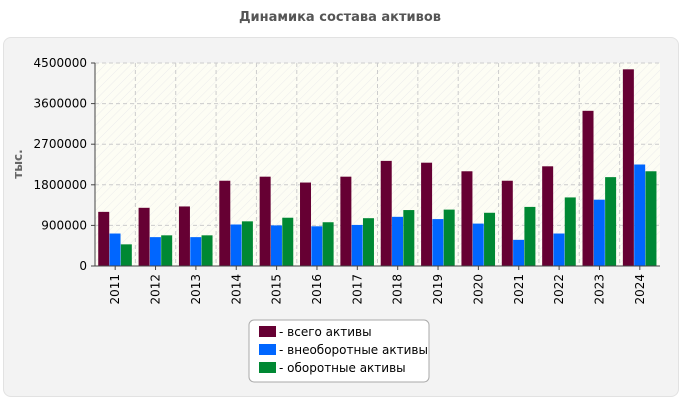 Image resolution: width=680 pixels, height=400 pixels. Describe the element at coordinates (559, 289) in the screenshot. I see `x-tick-label: 2022` at that location.